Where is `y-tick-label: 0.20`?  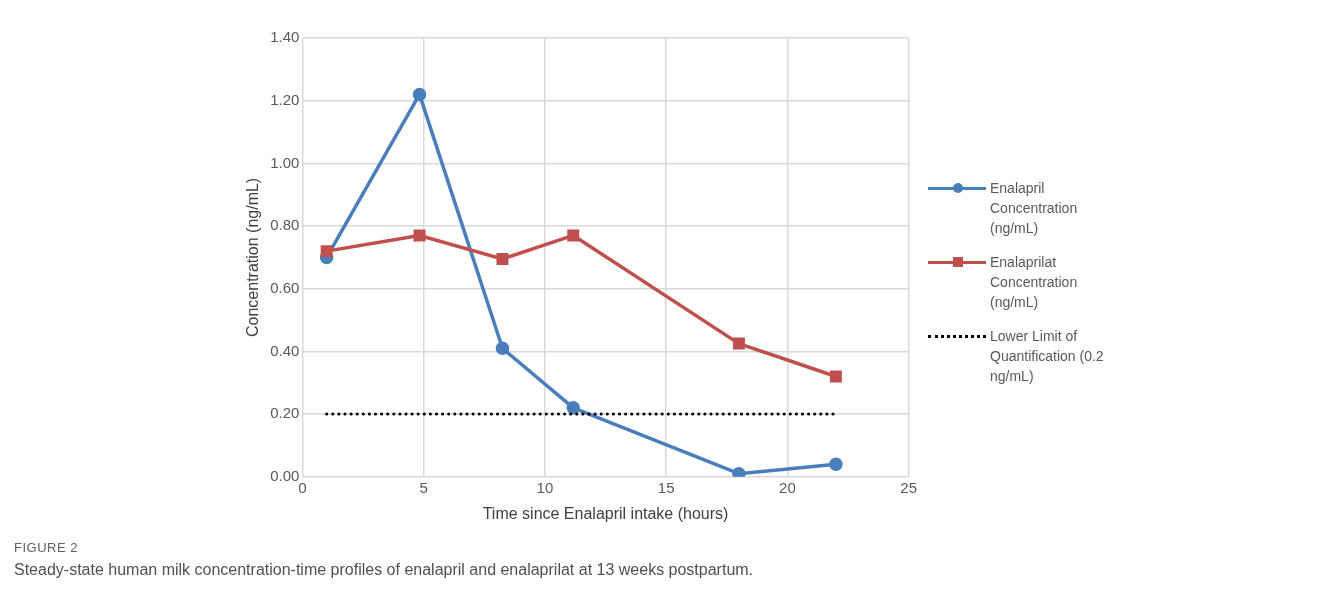
y-tick-label: 0.20 is located at coordinates (285, 413).